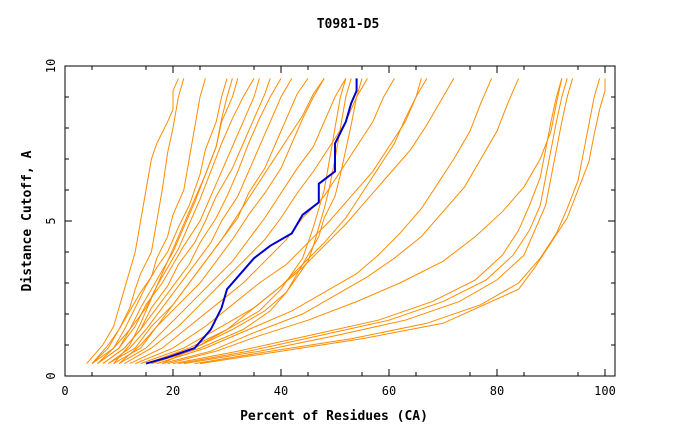 The width and height of the screenshot is (680, 440). I want to click on x-tick-label: 20, so click(173, 391).